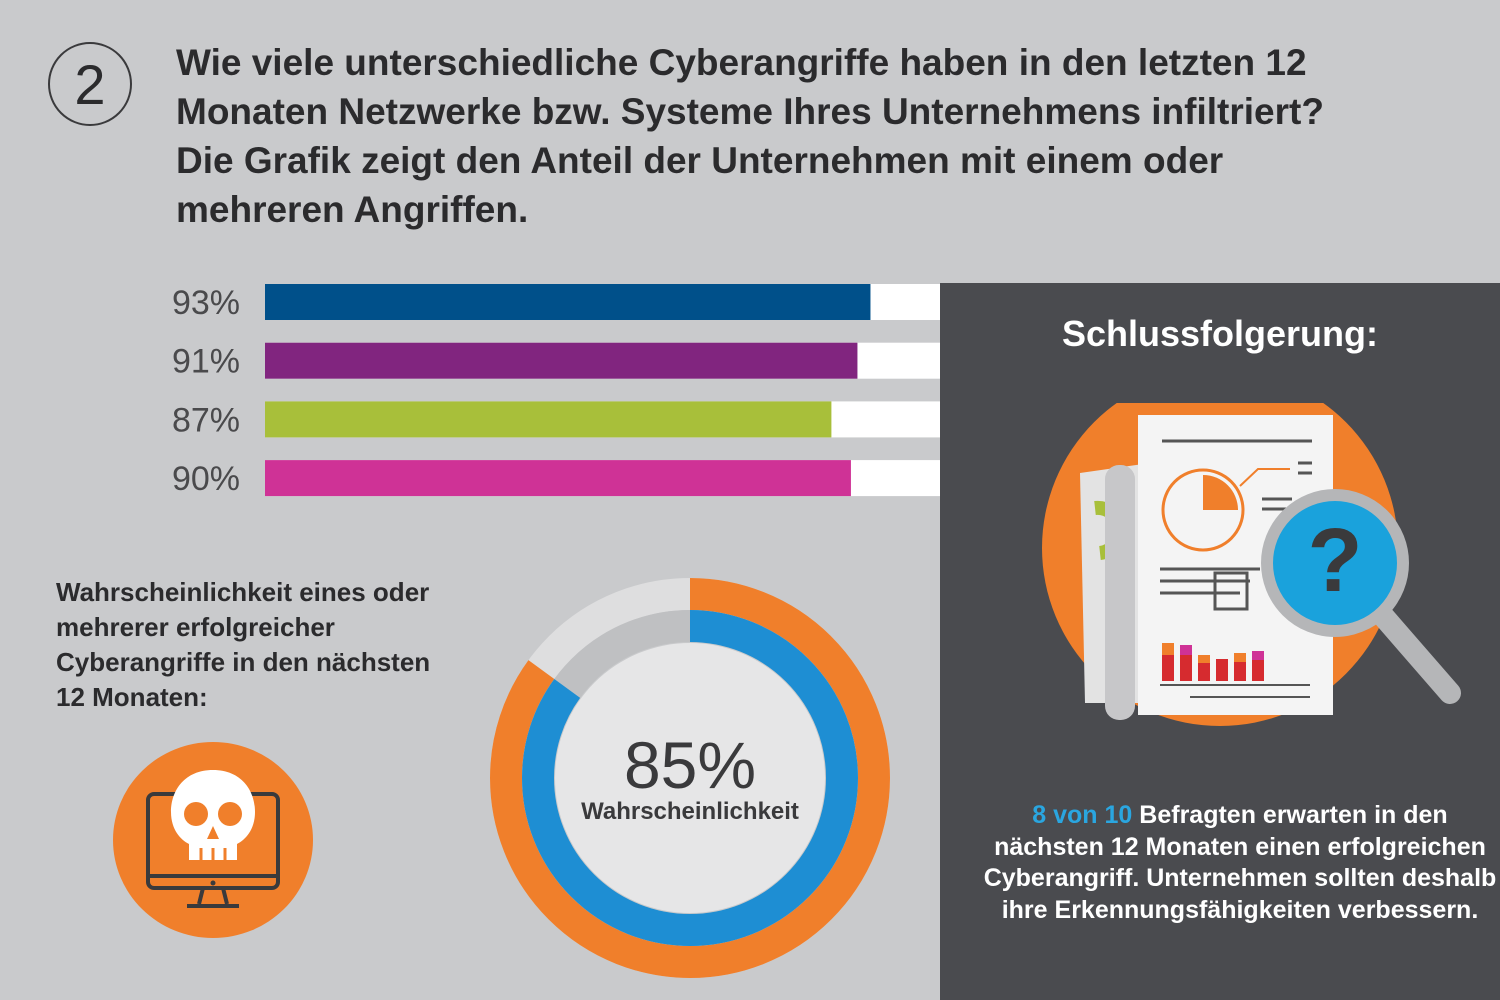 The image size is (1500, 1000). What do you see at coordinates (206, 479) in the screenshot?
I see `bar-label-4: 90%` at bounding box center [206, 479].